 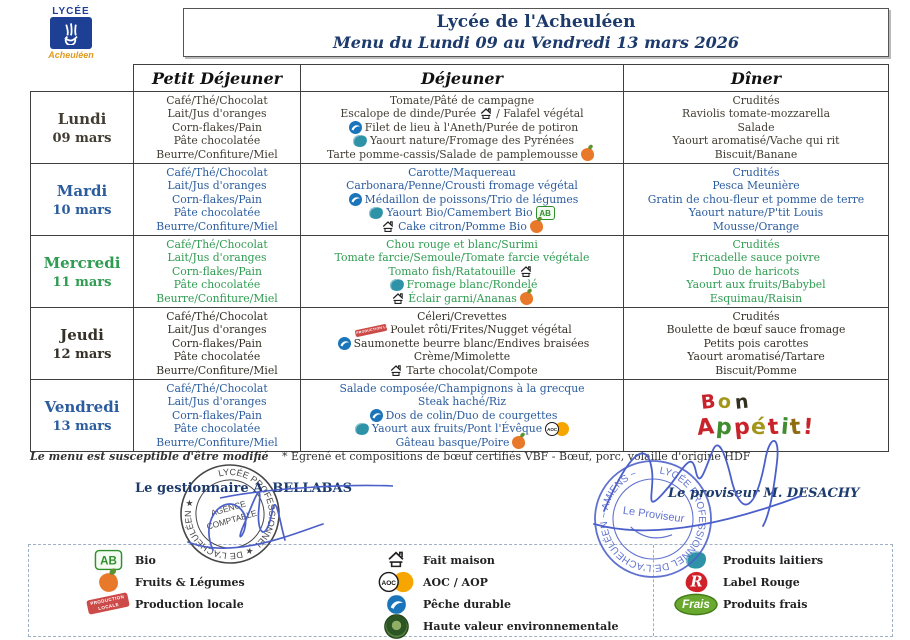 I want to click on aop-circle, so click(x=562, y=429).